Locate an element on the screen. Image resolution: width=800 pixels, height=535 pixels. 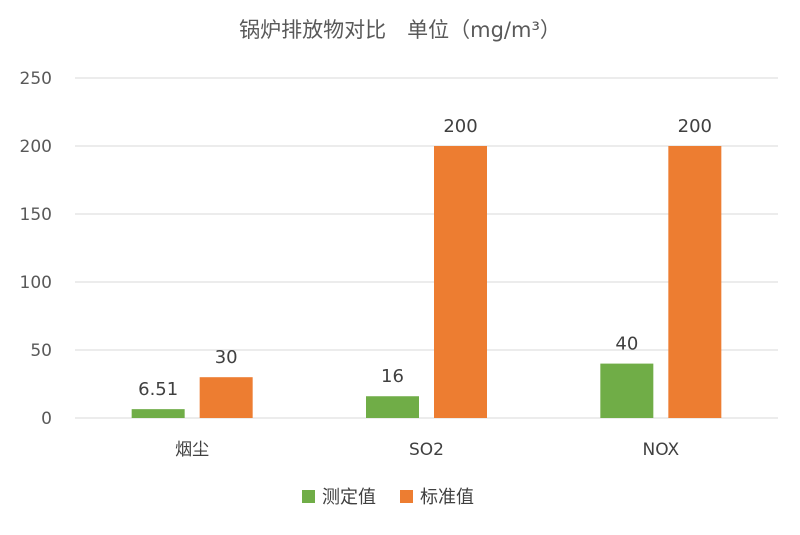
x-category-label: NOX is located at coordinates (661, 450).